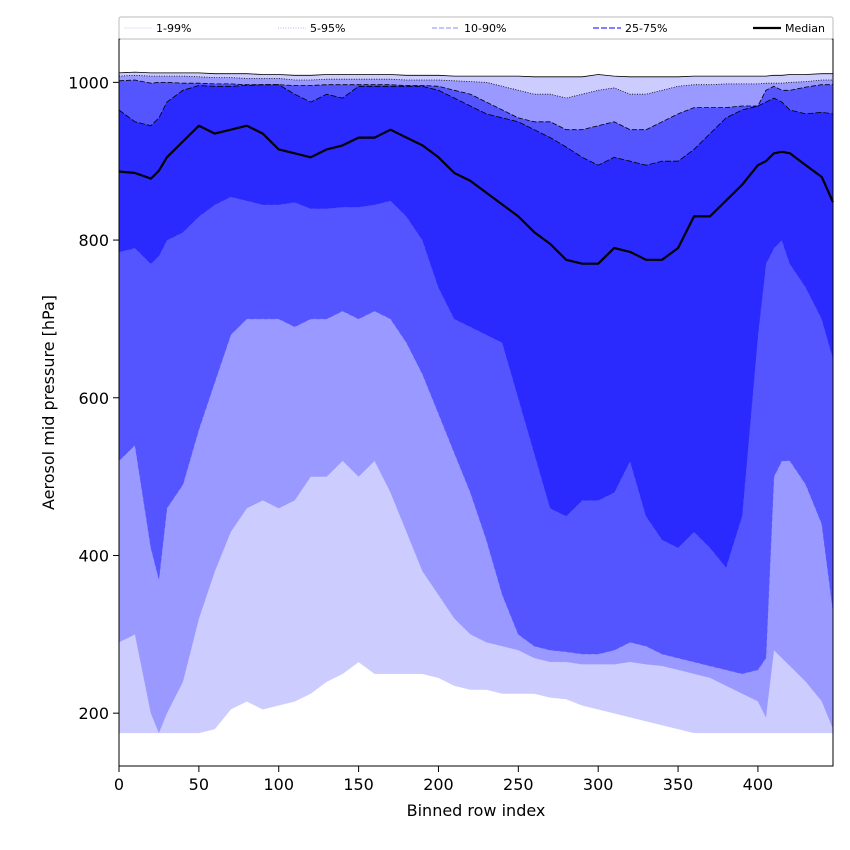 The image size is (850, 850). What do you see at coordinates (485, 28) in the screenshot?
I see `legend-label: 10-90%` at bounding box center [485, 28].